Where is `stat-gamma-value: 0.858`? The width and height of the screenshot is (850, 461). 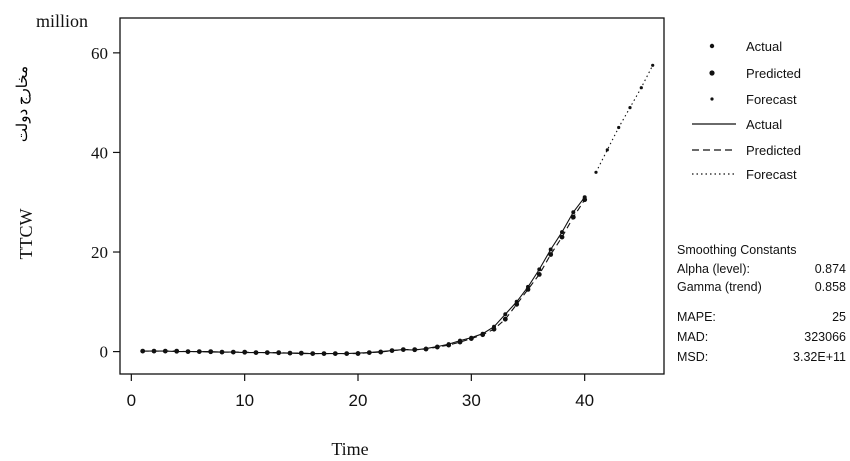 stat-gamma-value: 0.858 is located at coordinates (830, 287).